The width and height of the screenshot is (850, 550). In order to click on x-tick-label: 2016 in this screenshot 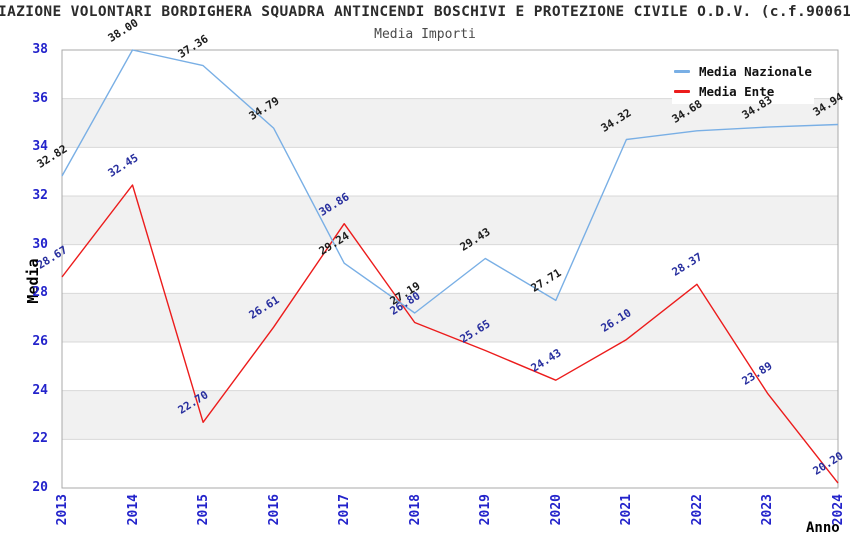, I will do `click(274, 510)`.